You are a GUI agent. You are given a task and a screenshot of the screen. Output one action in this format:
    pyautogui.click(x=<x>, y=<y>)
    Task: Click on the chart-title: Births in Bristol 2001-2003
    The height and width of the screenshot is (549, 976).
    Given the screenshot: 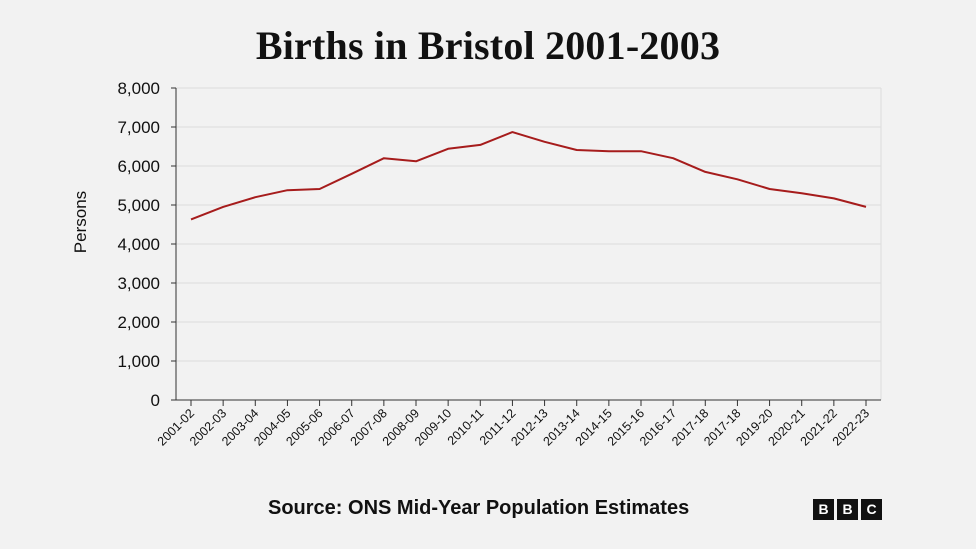 What is the action you would take?
    pyautogui.click(x=488, y=45)
    